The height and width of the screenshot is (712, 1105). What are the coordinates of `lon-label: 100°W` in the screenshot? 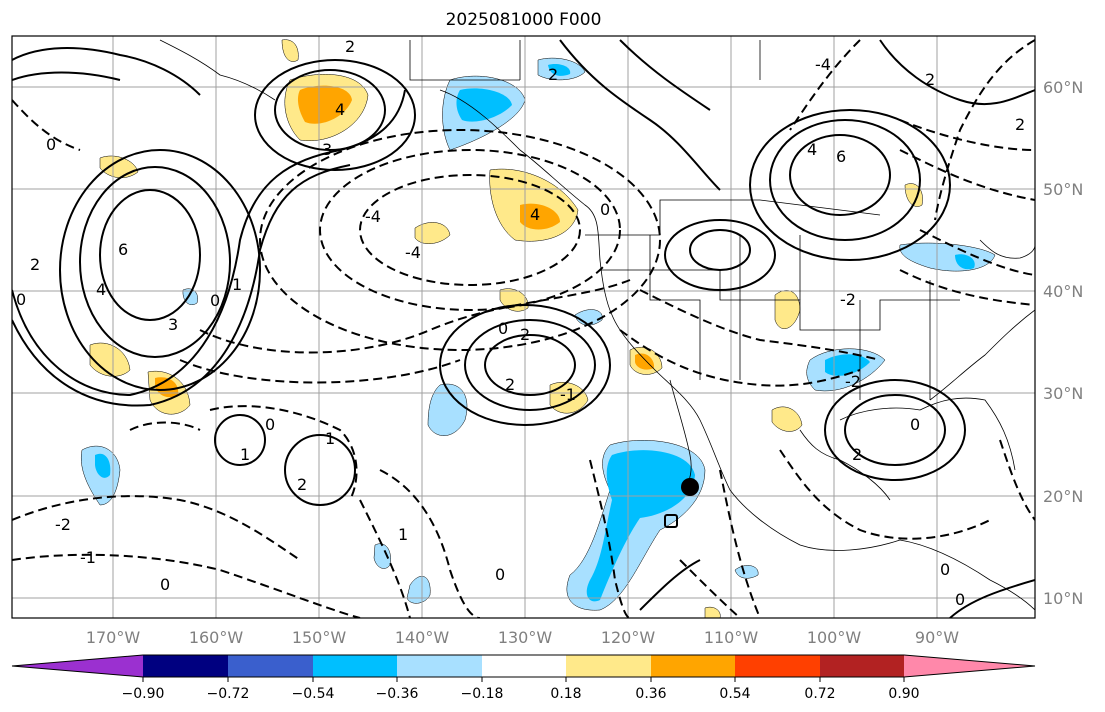 It's located at (834, 637).